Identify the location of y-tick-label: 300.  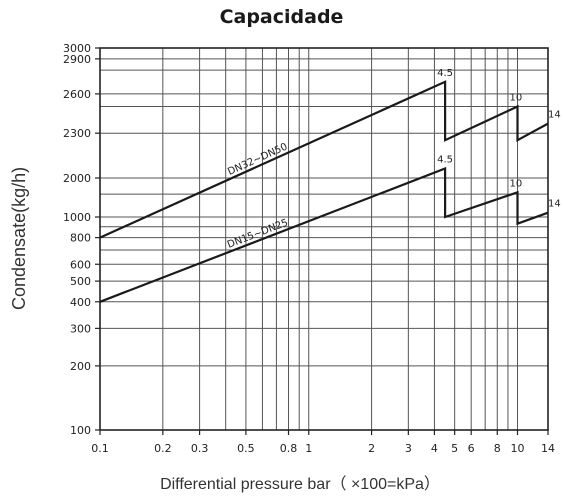
(80, 328).